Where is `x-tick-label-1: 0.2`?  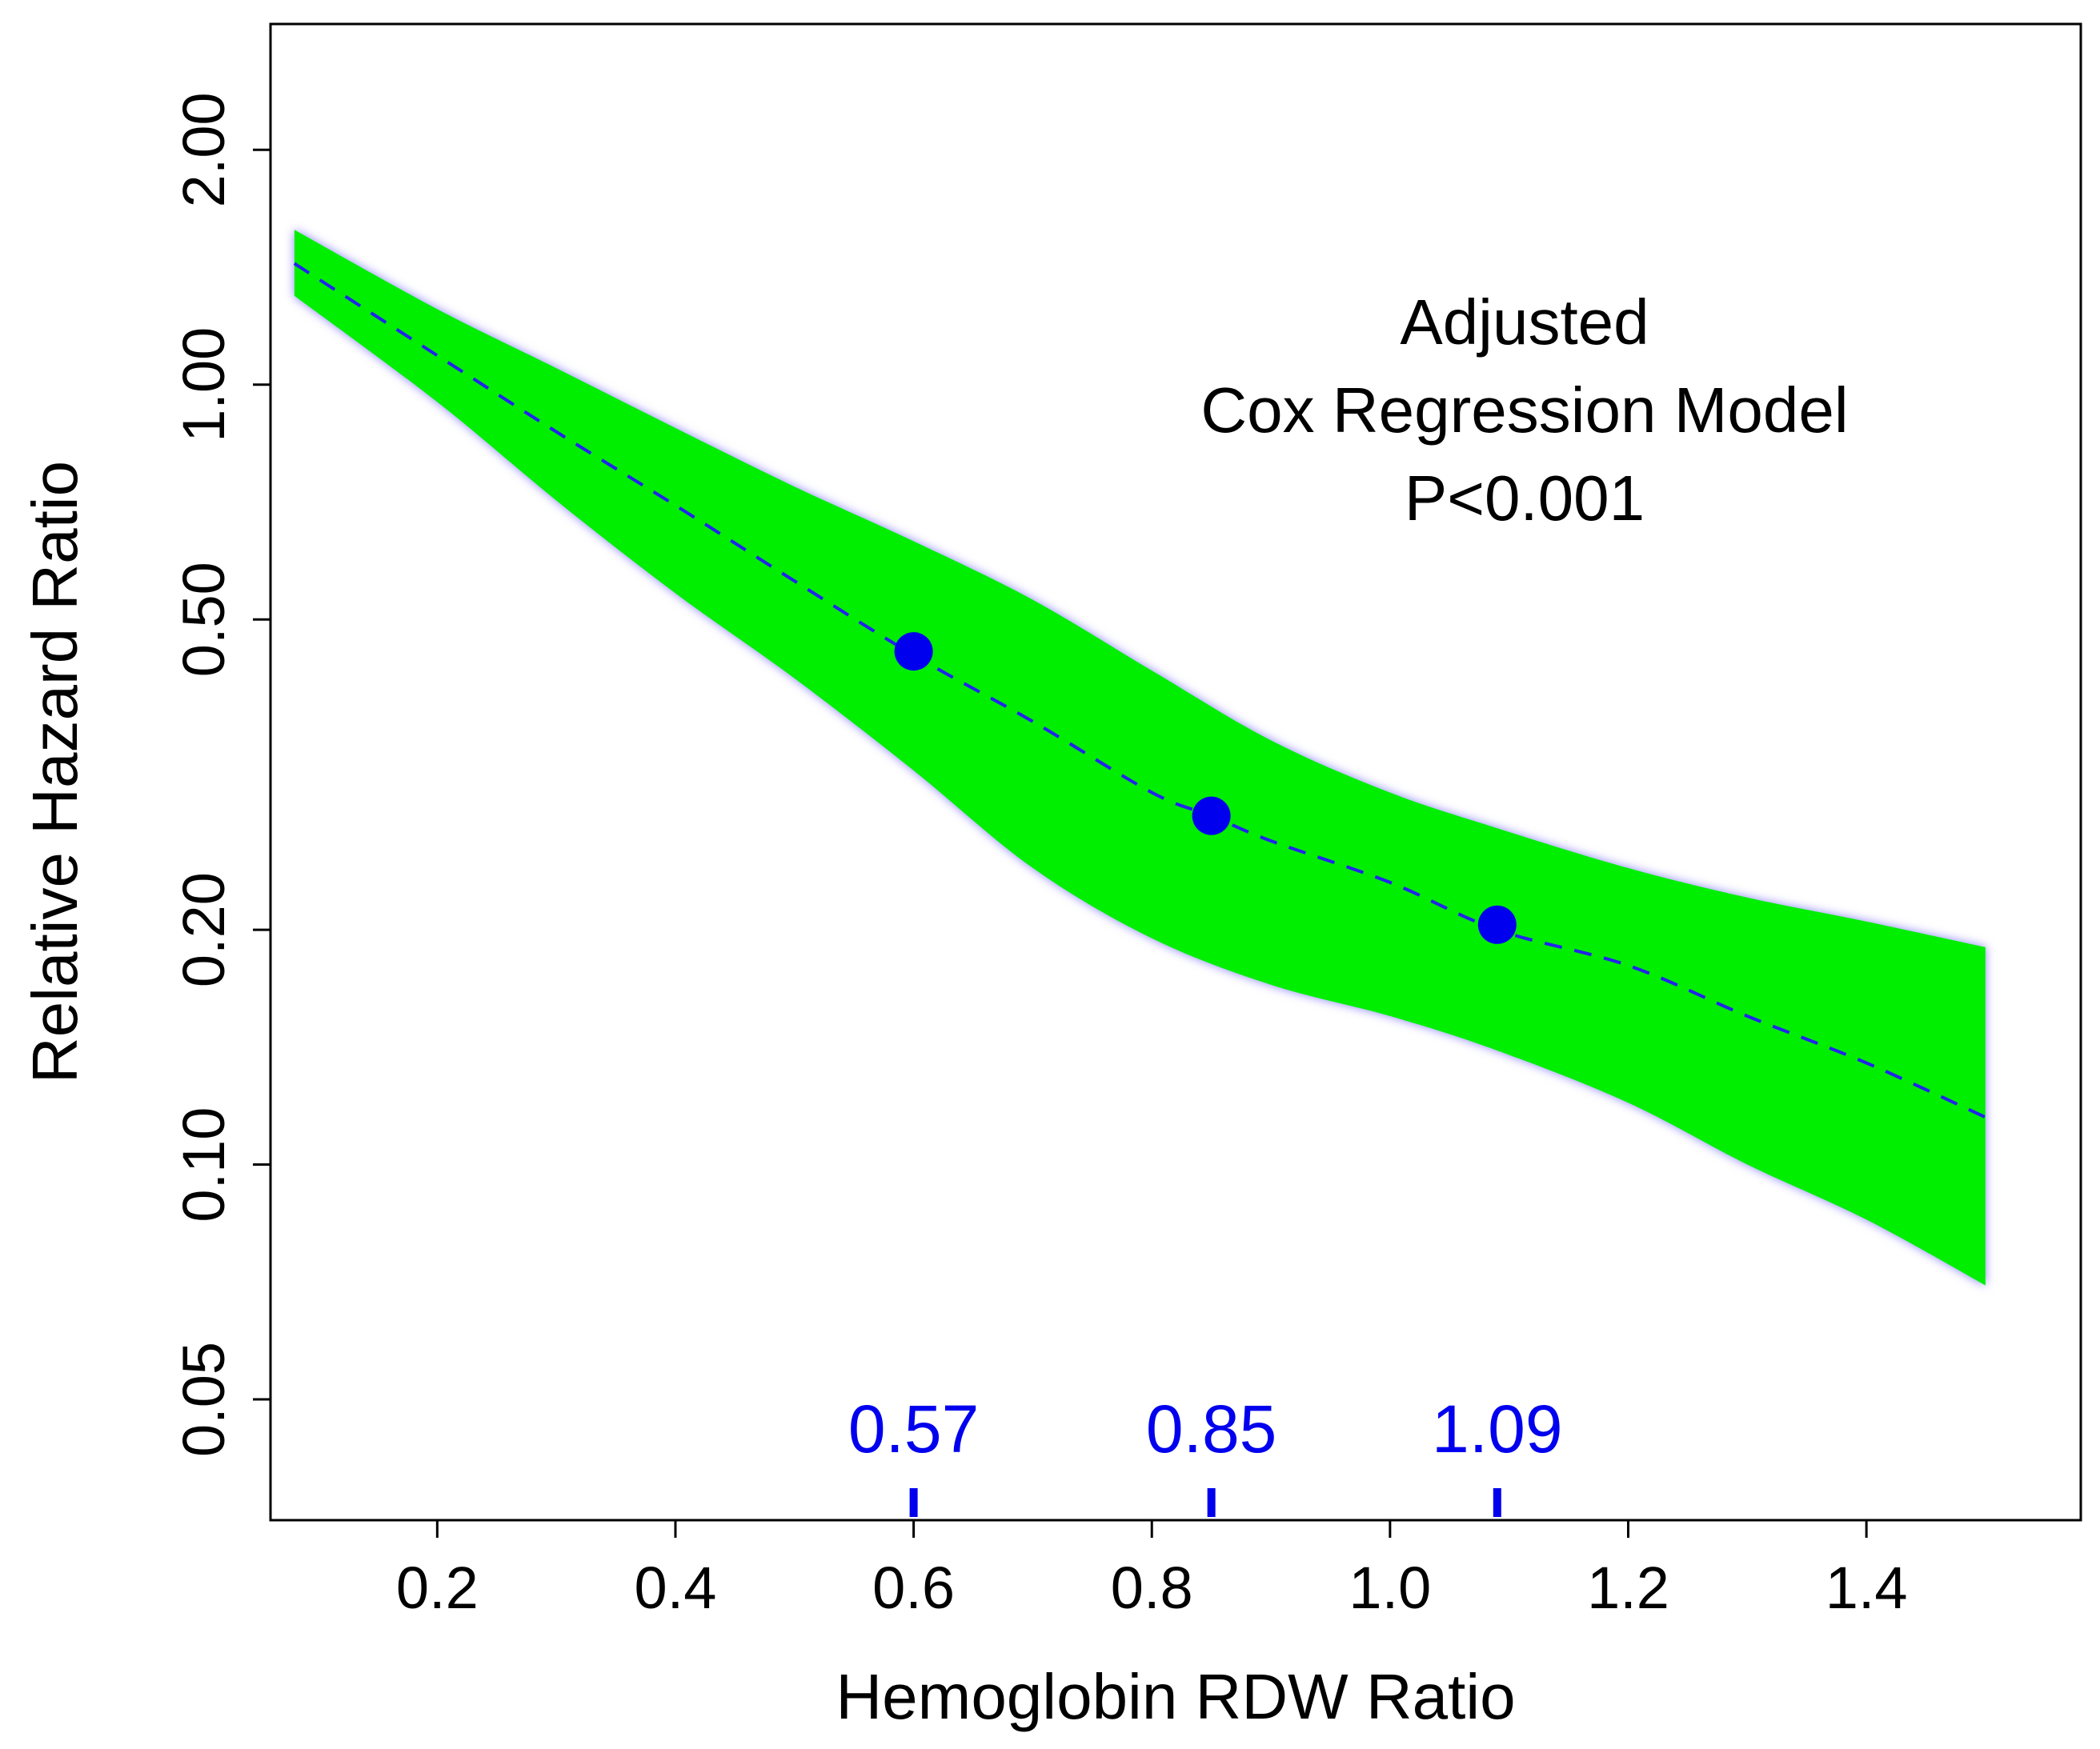 x-tick-label-1: 0.2 is located at coordinates (437, 1588).